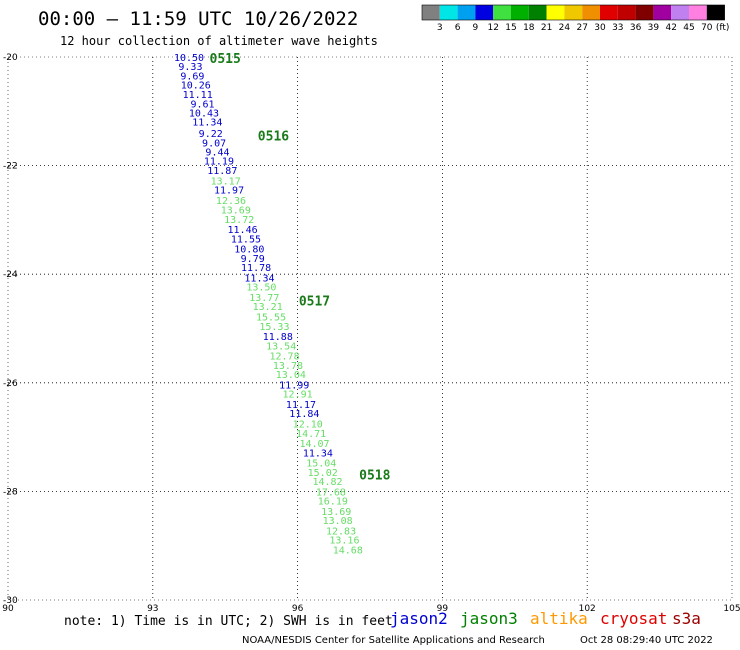  I want to click on x-tick-label: 90, so click(8, 609).